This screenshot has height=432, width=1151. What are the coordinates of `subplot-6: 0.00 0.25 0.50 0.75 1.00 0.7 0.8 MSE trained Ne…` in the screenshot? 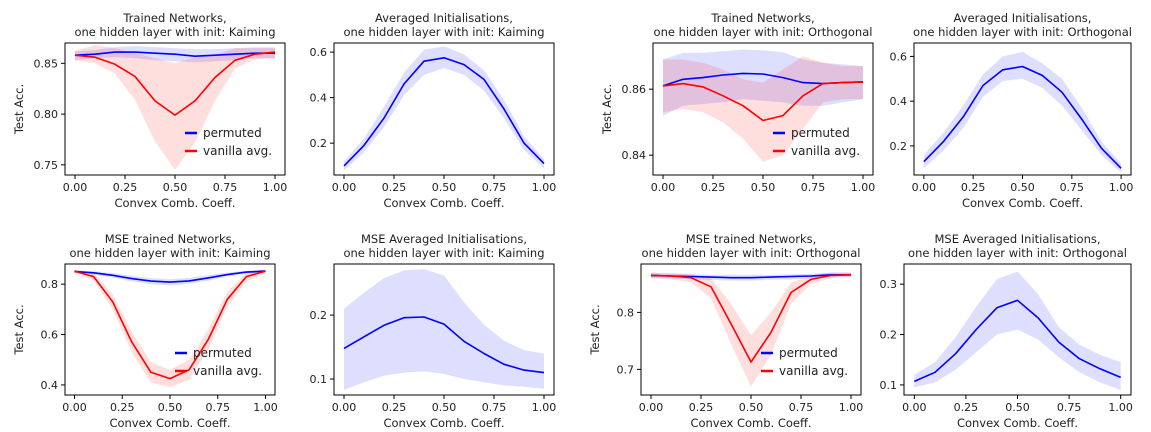 It's located at (725, 331).